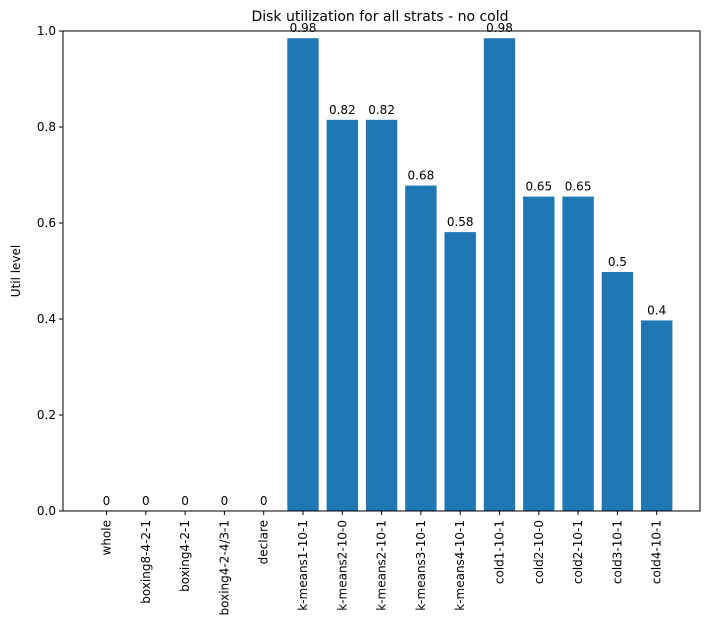  What do you see at coordinates (50, 271) in the screenshot?
I see `y-axis: 0.0 0.2 0.4 0.6 0.8 1.0` at bounding box center [50, 271].